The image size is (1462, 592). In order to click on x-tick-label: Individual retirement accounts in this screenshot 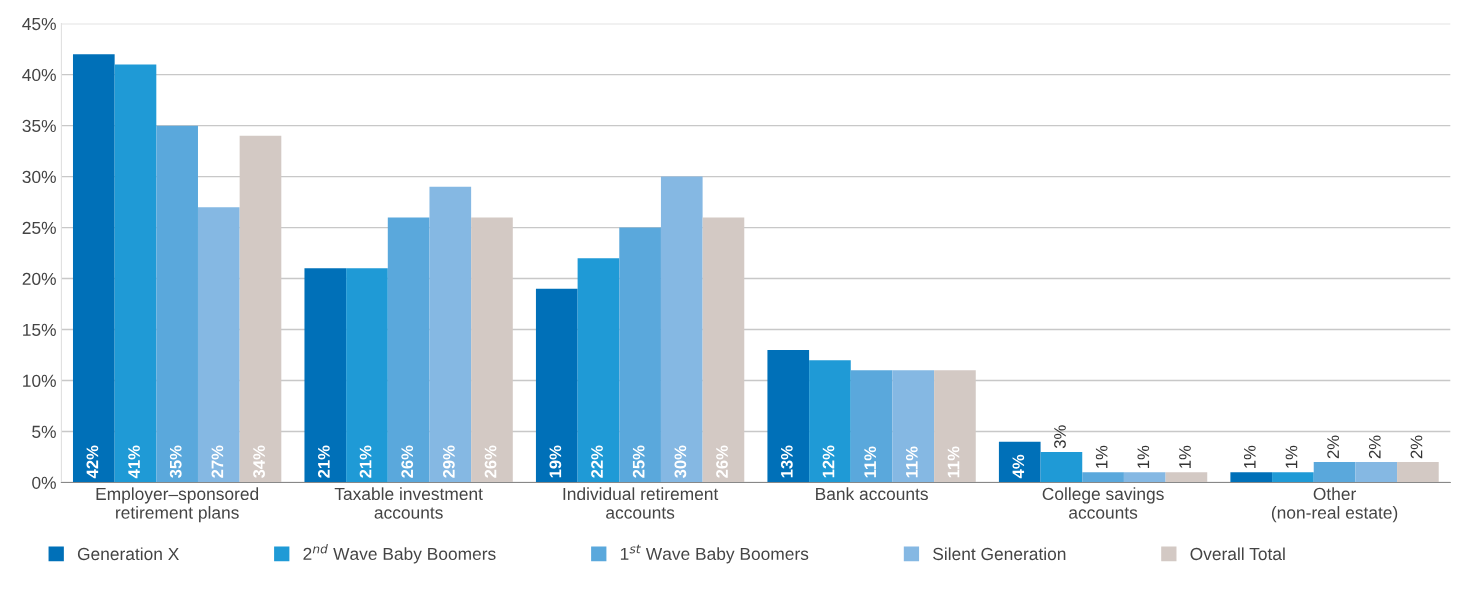, I will do `click(641, 503)`.